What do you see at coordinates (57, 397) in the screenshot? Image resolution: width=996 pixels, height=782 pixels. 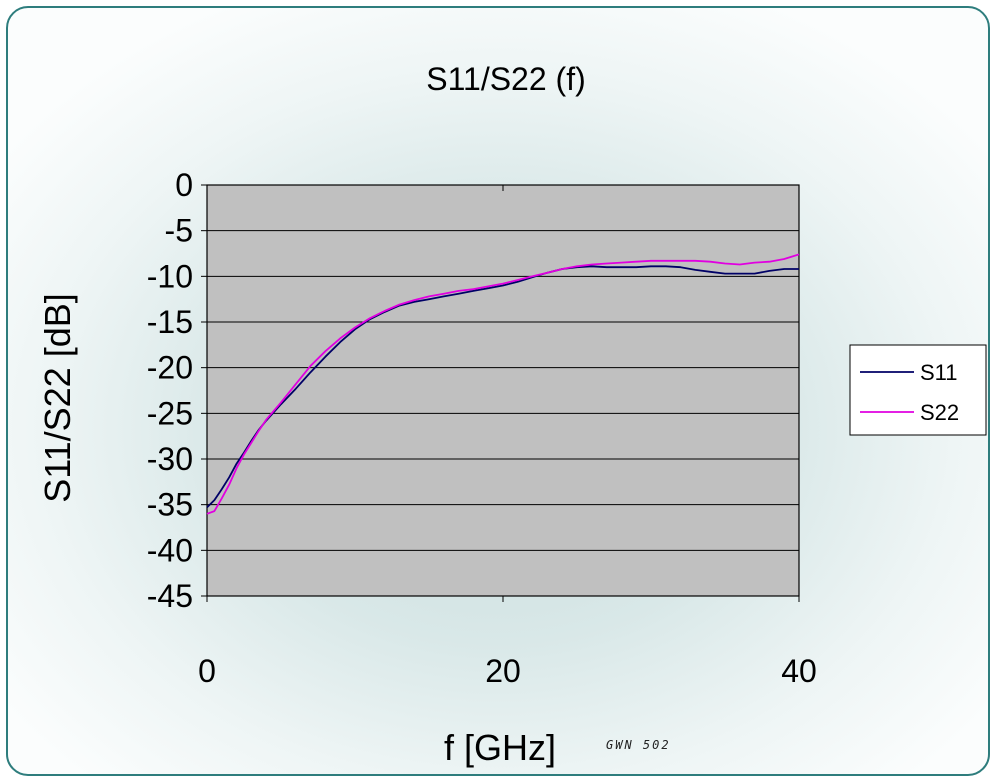 I see `y-axis-label: S11/S22 [dB]` at bounding box center [57, 397].